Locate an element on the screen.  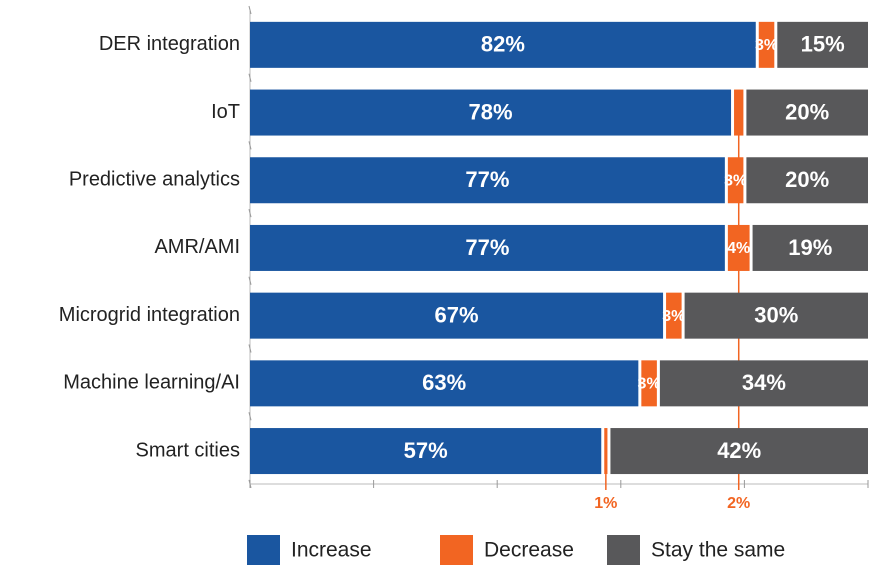
category-label: Smart cities is located at coordinates (188, 450).